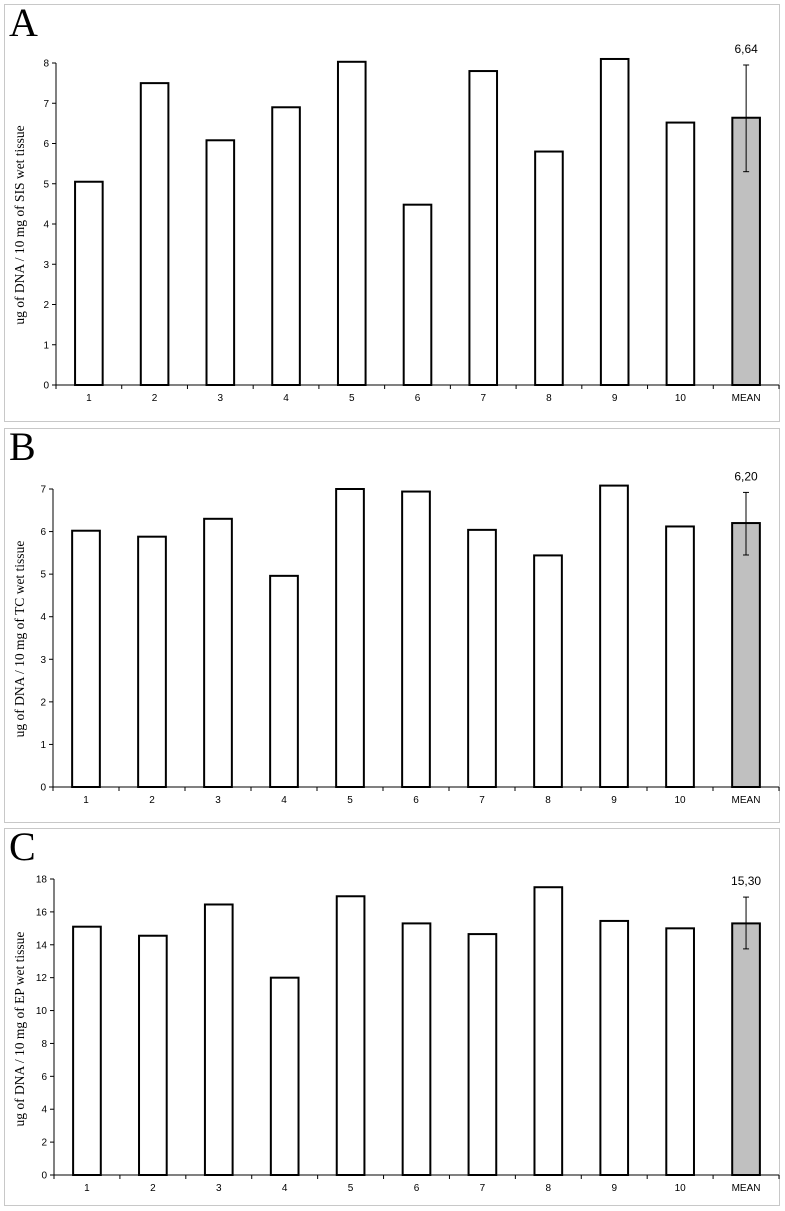 This screenshot has height=1211, width=785. What do you see at coordinates (43, 575) in the screenshot?
I see `y-tick-label-b: 5` at bounding box center [43, 575].